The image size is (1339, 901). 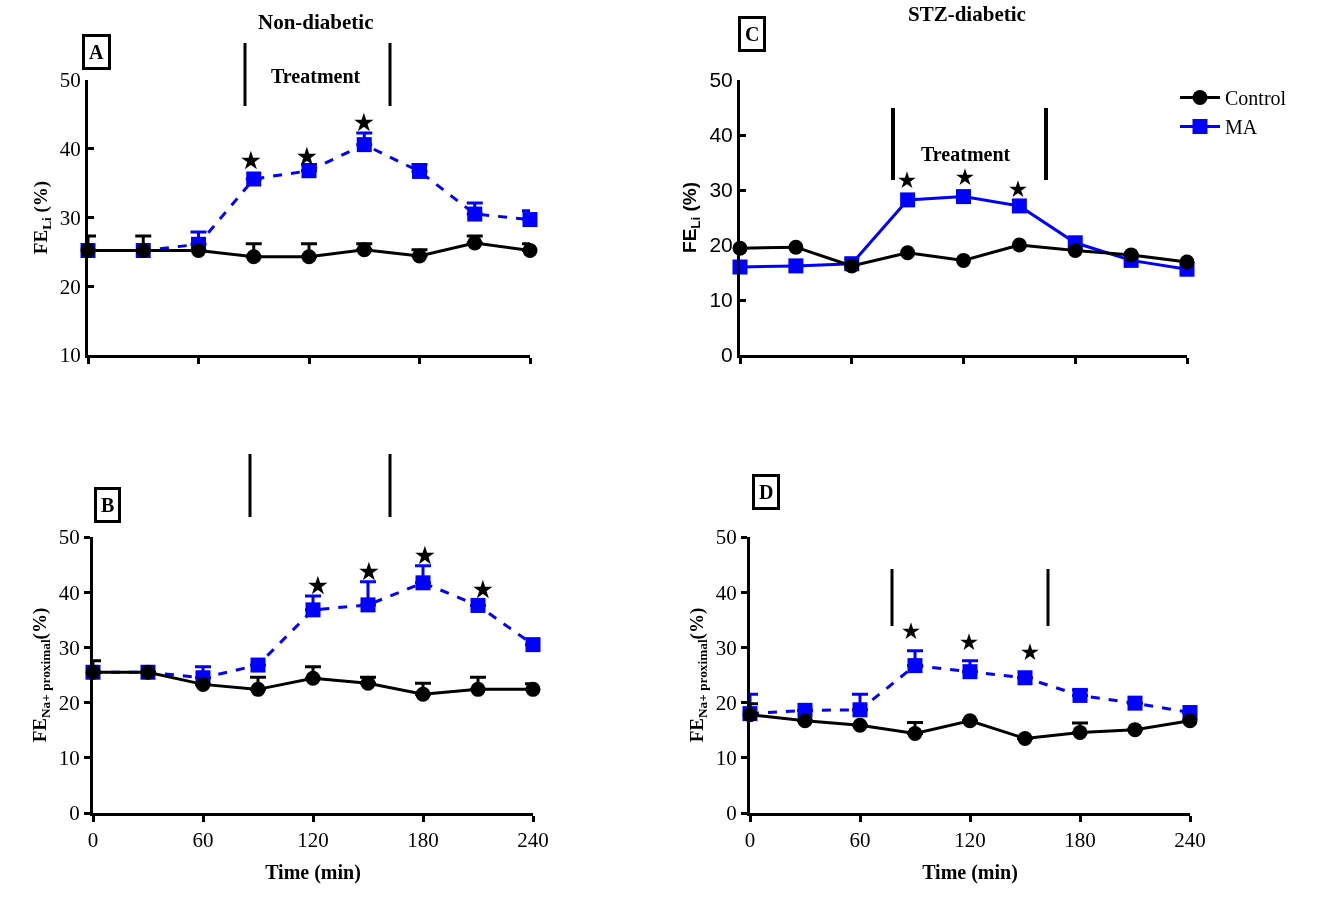 I want to click on text: D, so click(x=766, y=492).